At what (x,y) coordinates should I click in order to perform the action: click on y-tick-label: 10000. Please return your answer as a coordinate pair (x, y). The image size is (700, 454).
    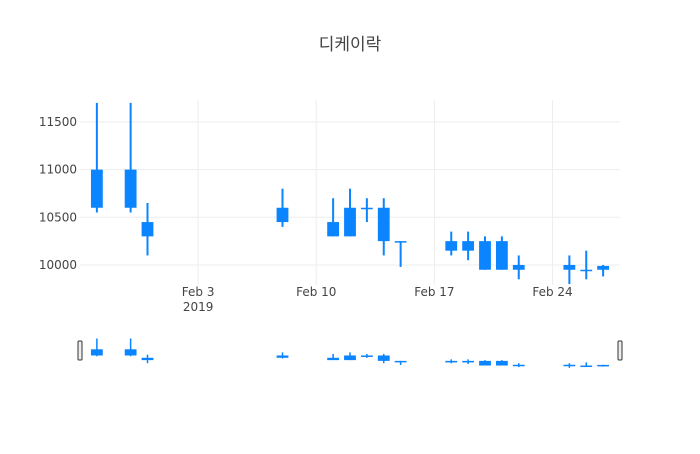
    Looking at the image, I should click on (58, 265).